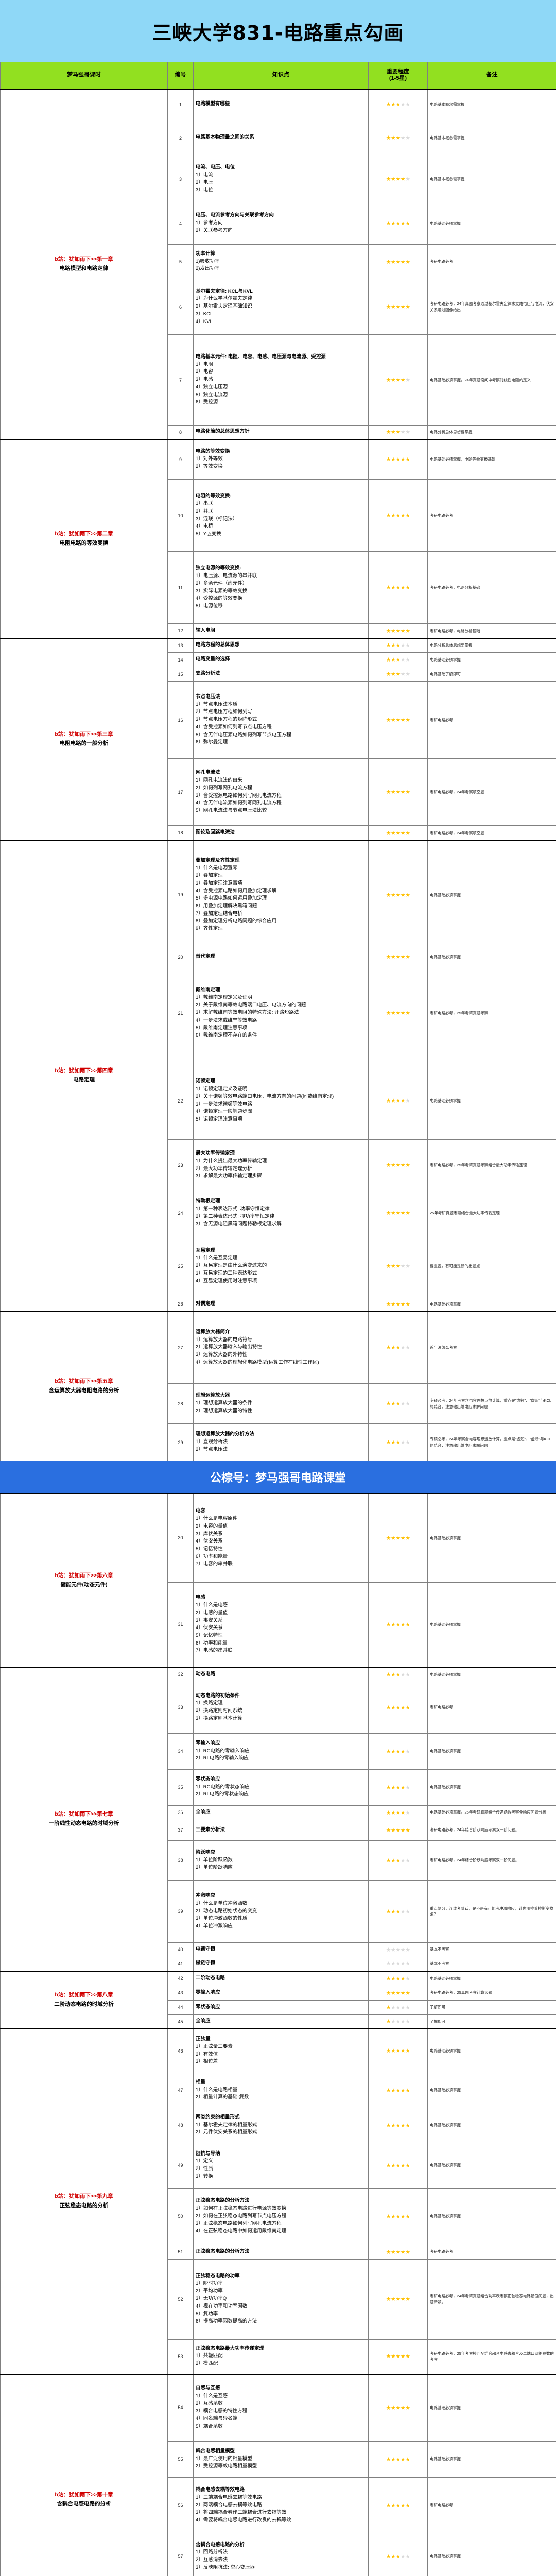 Image resolution: width=556 pixels, height=2576 pixels. What do you see at coordinates (491, 2007) in the screenshot?
I see `note-cell: 了解即可` at bounding box center [491, 2007].